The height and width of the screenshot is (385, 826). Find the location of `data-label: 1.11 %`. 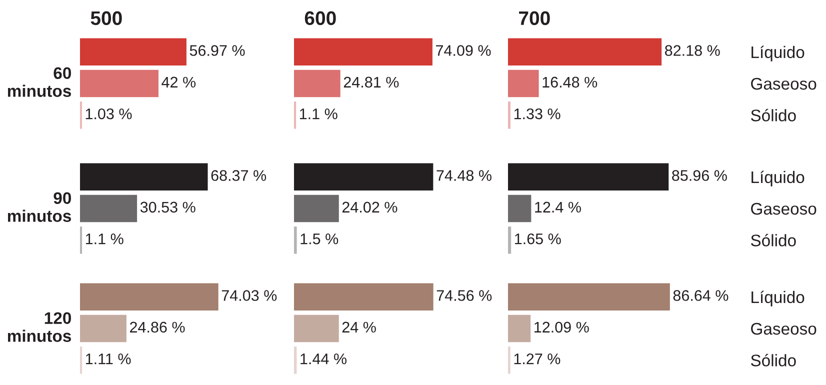

data-label: 1.11 % is located at coordinates (108, 359).